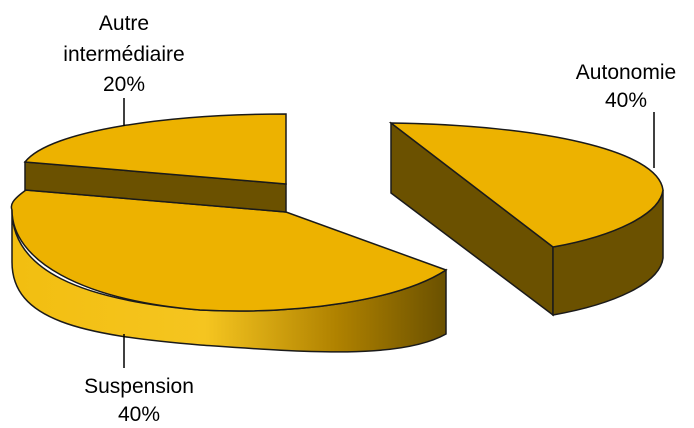  Describe the element at coordinates (139, 414) in the screenshot. I see `value-label-suspension: 40%` at that location.